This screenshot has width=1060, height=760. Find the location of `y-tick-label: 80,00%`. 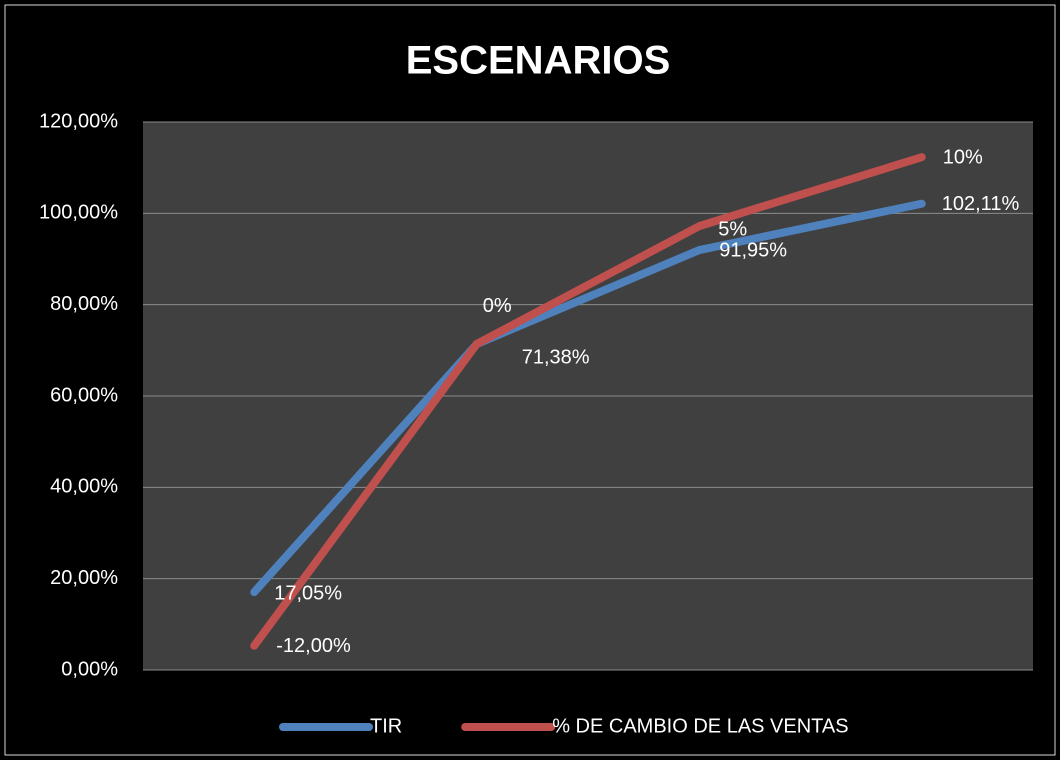

y-tick-label: 80,00% is located at coordinates (84, 304).